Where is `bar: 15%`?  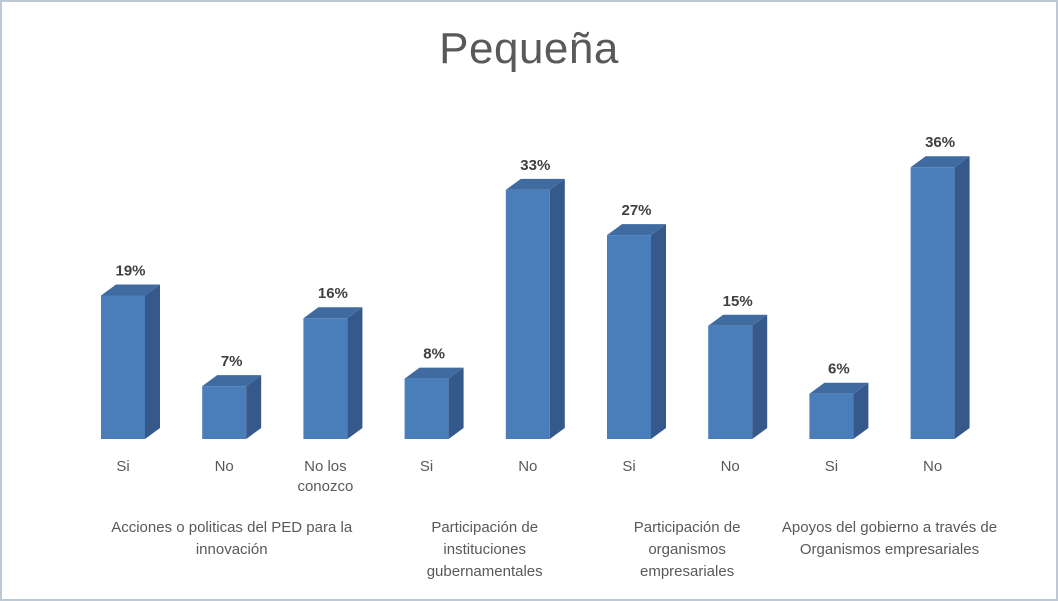 bar: 15% is located at coordinates (738, 366).